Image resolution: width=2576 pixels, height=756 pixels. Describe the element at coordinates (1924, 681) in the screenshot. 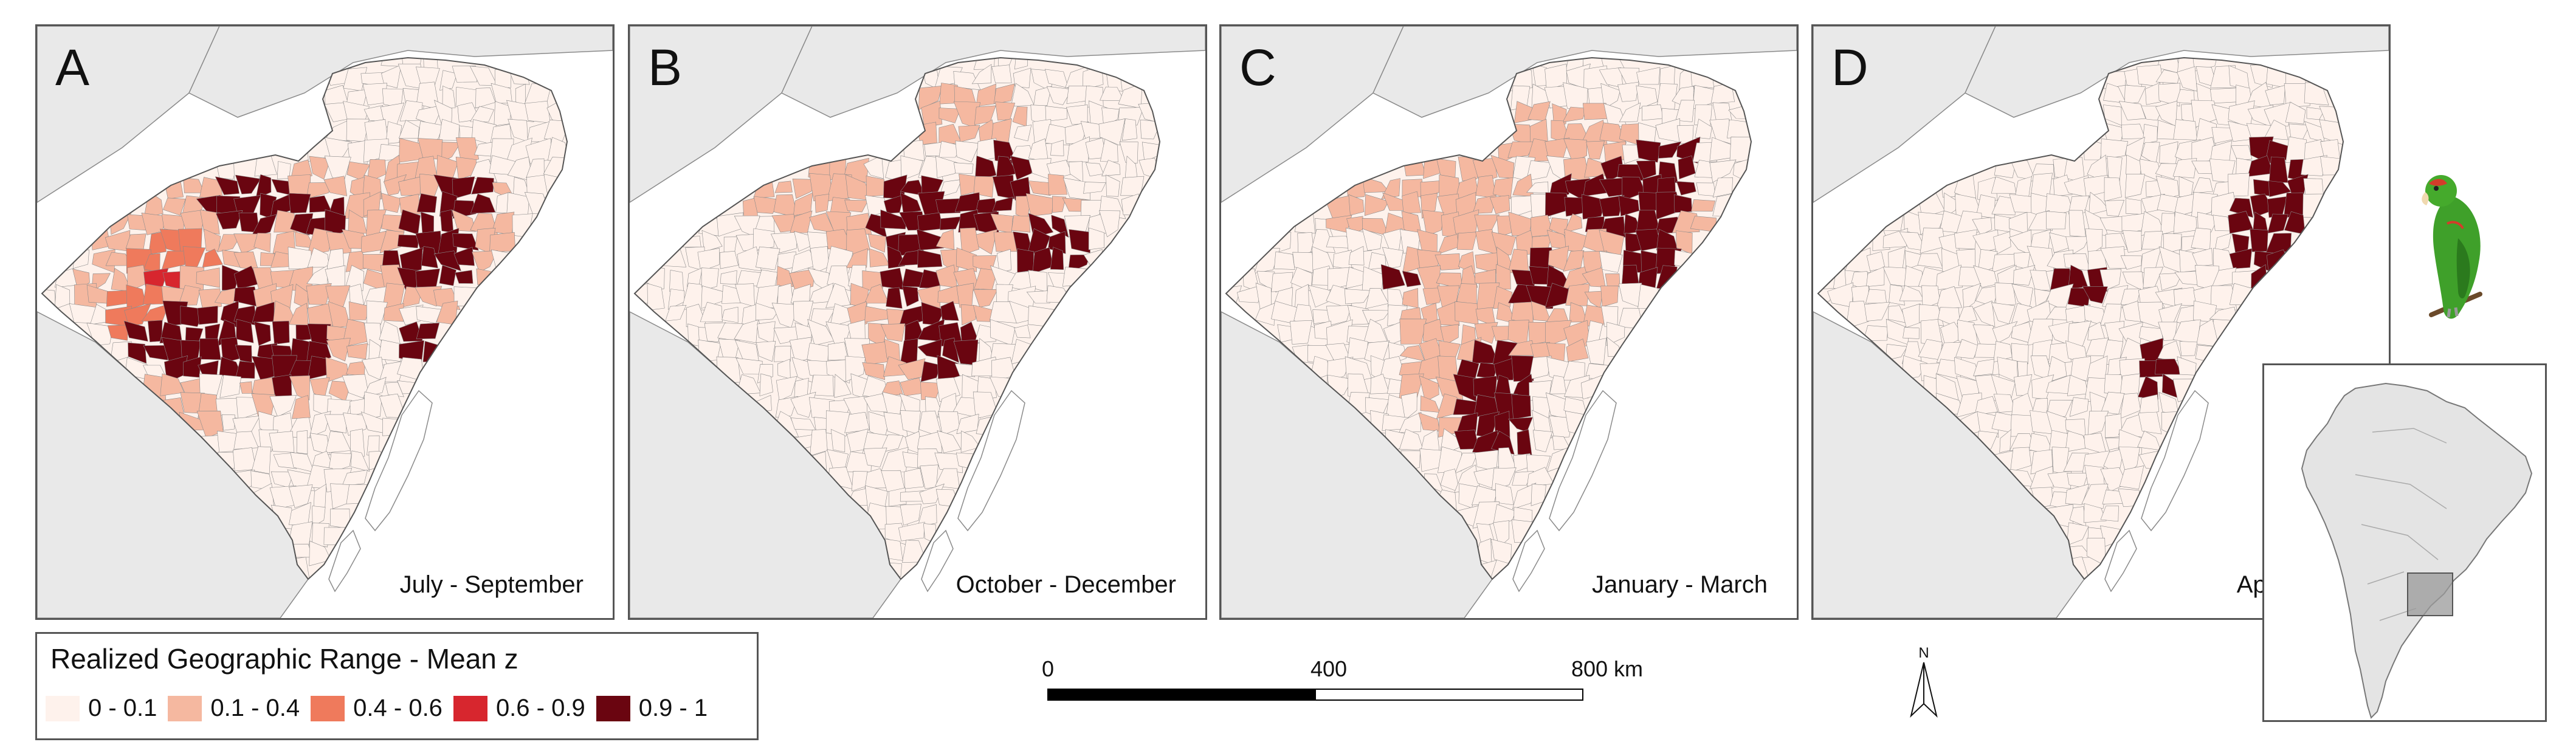

I see `north-arrow-icon: N` at that location.